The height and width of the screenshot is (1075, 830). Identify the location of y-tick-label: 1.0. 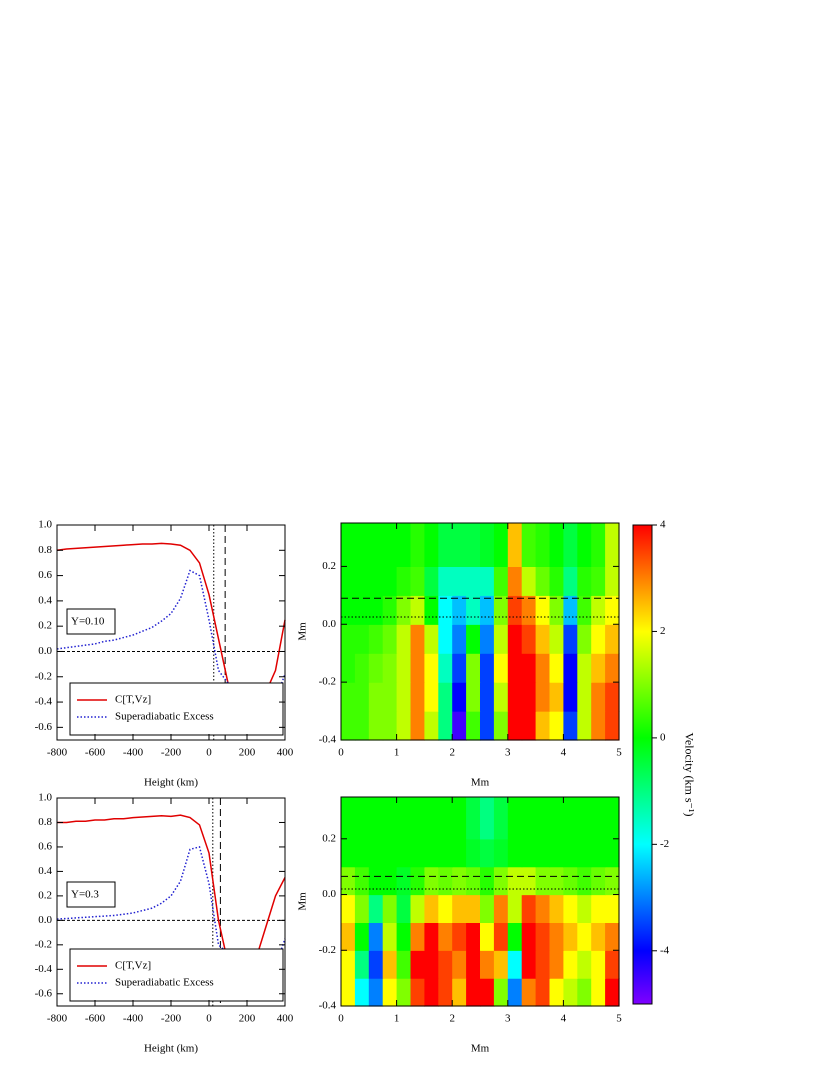
(45, 798).